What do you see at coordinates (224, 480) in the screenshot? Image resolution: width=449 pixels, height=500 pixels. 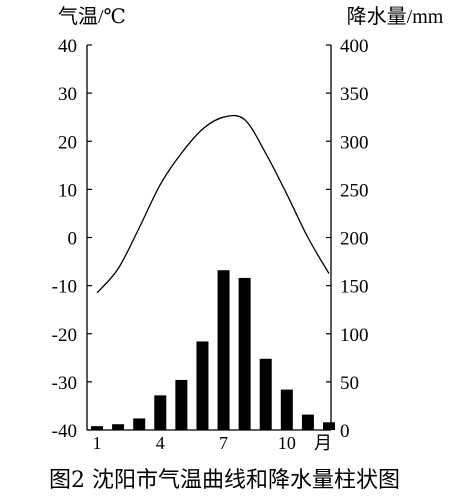 I see `figure-caption: 图2 沈阳市气温曲线和降水量柱状图` at bounding box center [224, 480].